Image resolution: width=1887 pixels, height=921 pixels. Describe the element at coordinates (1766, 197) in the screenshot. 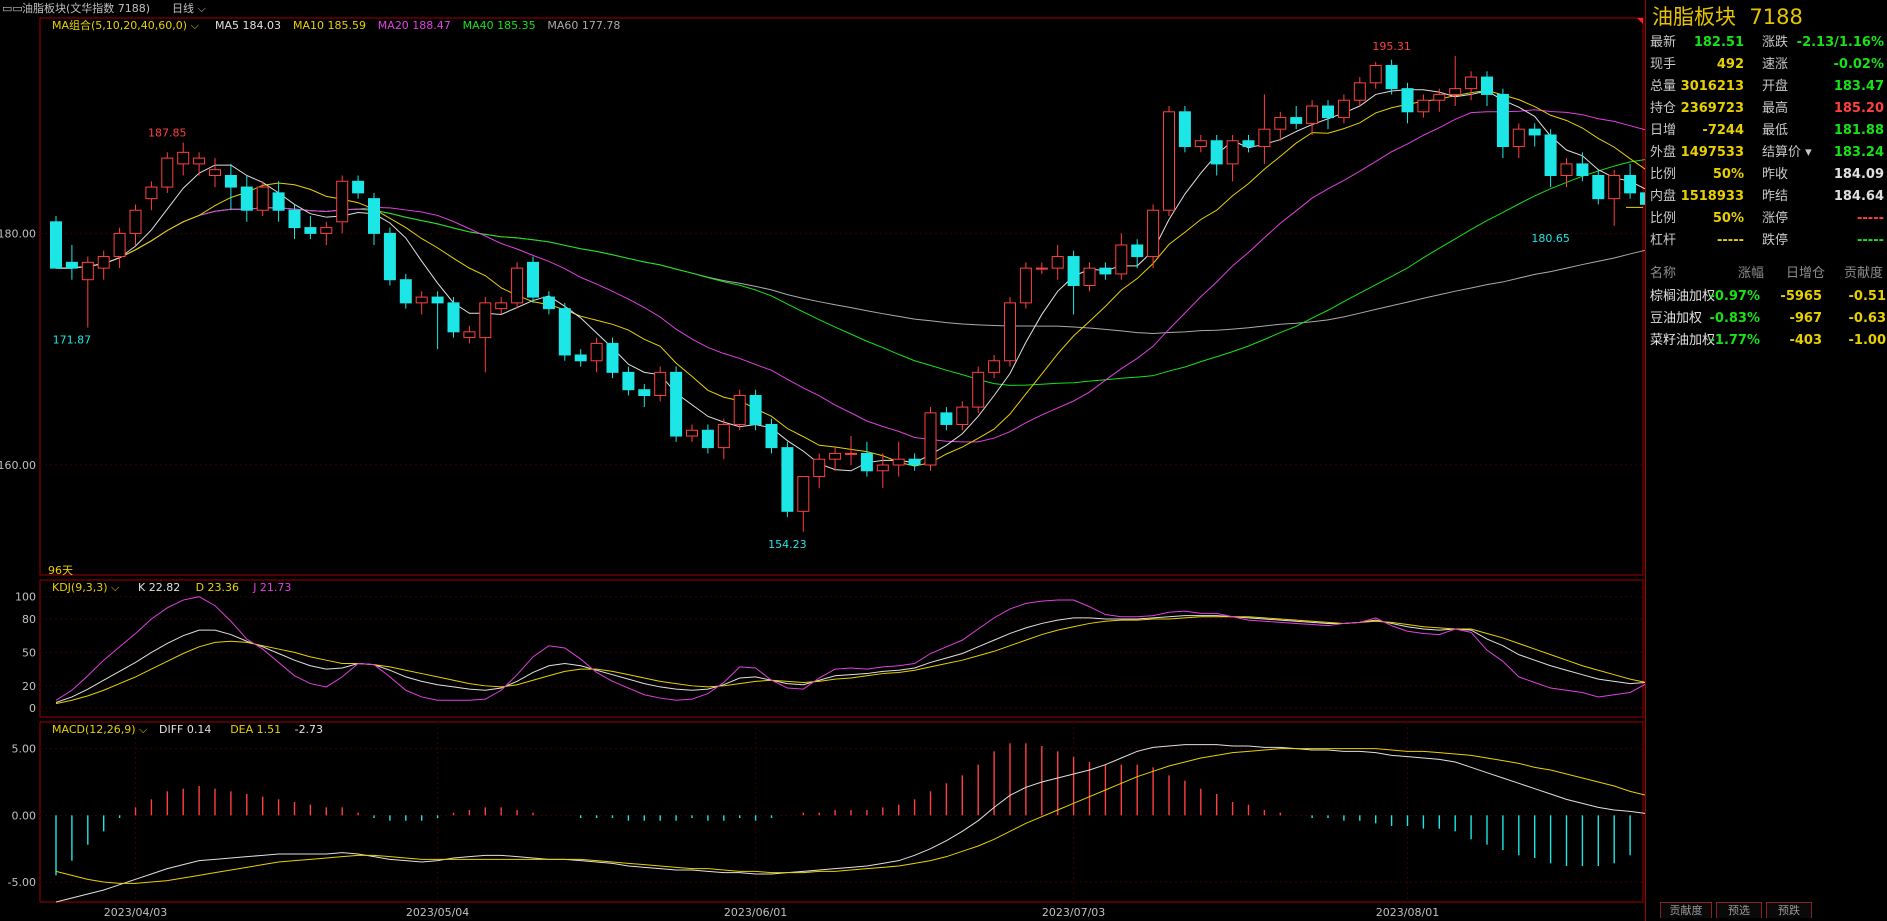

I see `quote-row: 内盘 1518933 昨结 184.64` at that location.